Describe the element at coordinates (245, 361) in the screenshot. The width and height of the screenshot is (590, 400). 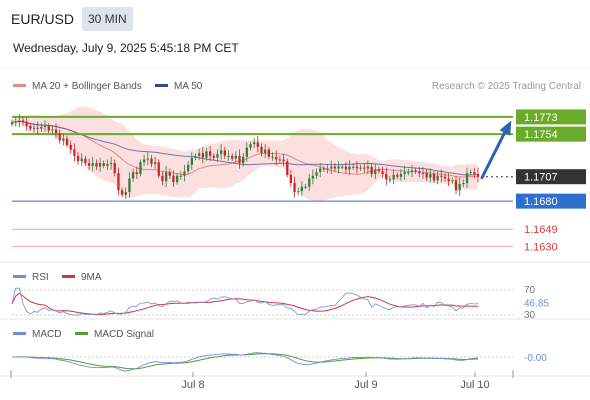
I see `macd-signal-line` at that location.